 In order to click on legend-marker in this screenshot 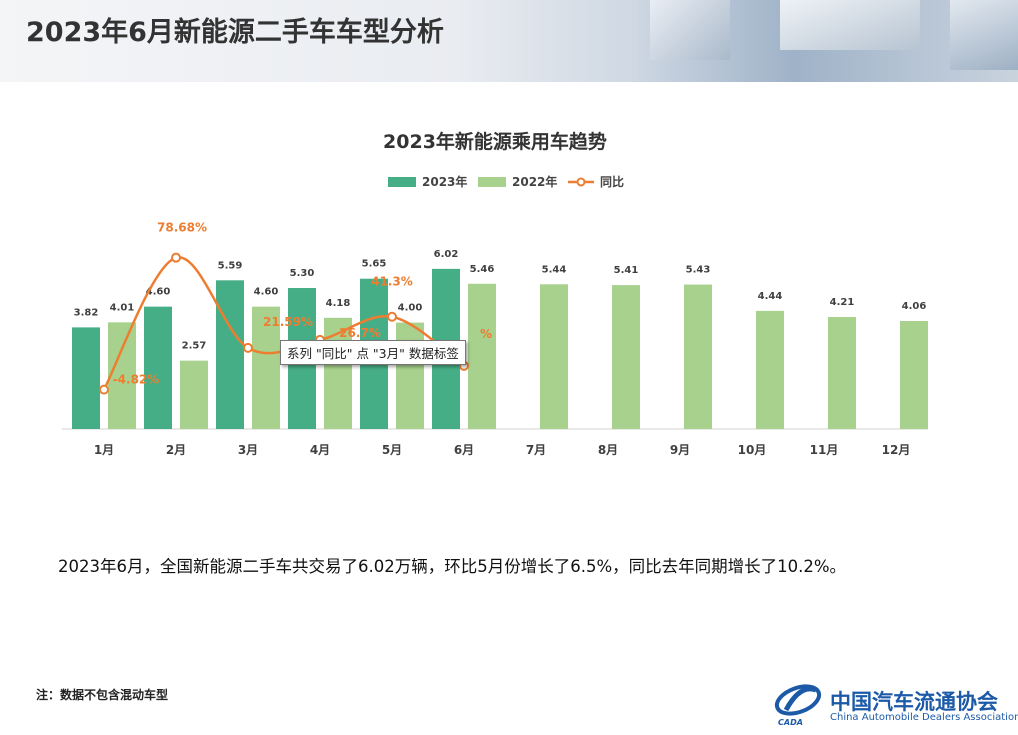, I will do `click(581, 182)`.